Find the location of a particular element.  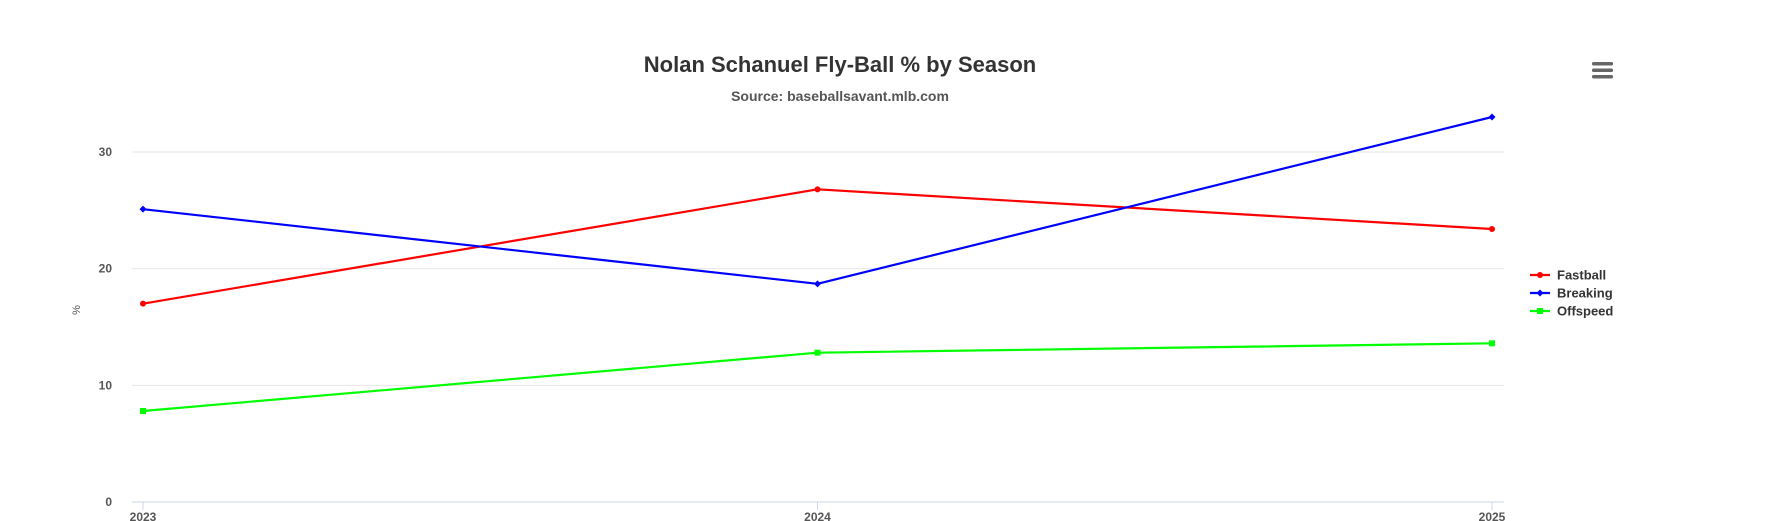

chart-subtitle: Source: baseballsavant.mlb.com is located at coordinates (840, 96).